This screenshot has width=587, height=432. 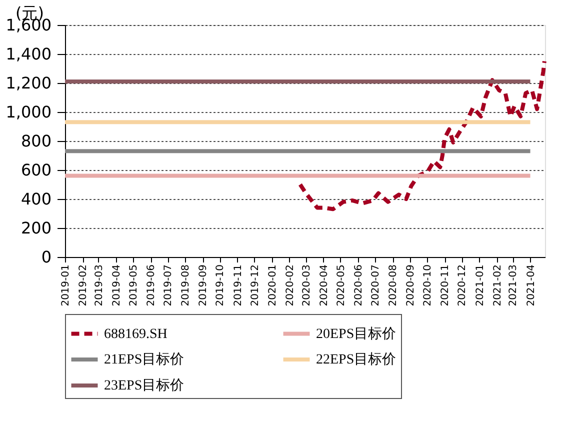 I want to click on x-tick-label: 2021-04, so click(x=531, y=285).